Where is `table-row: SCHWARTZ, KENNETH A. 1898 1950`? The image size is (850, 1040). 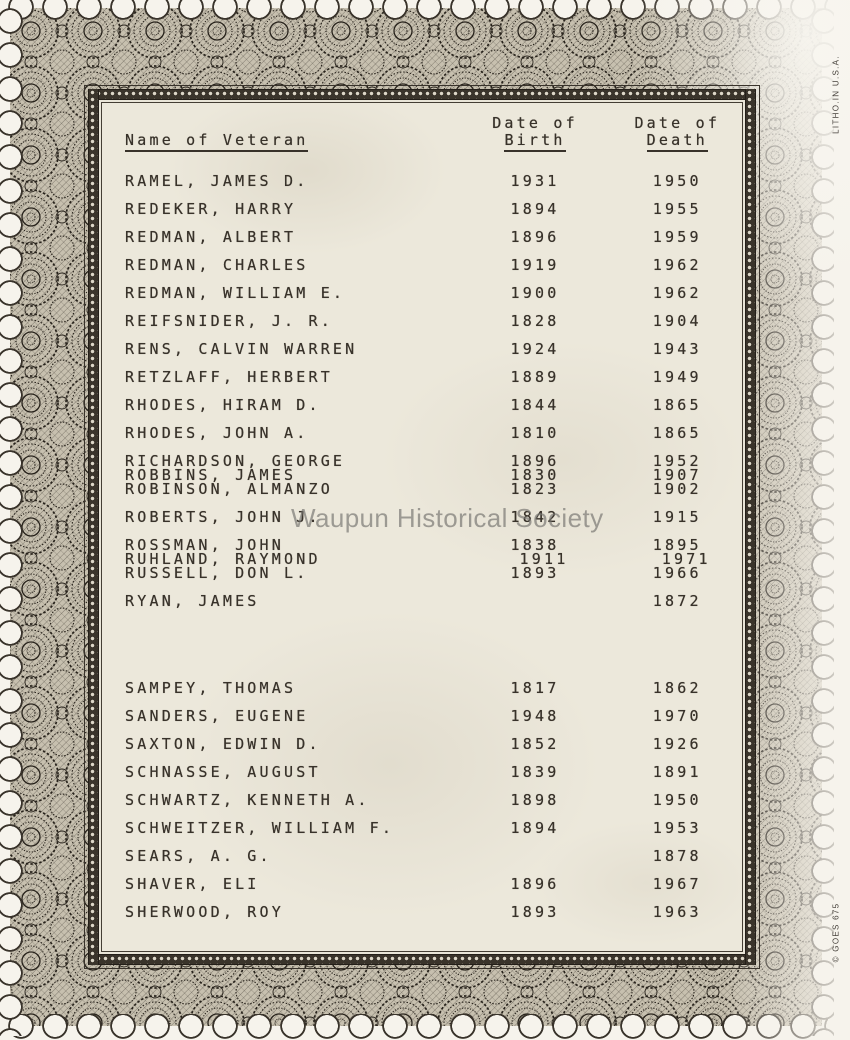
table-row: SCHWARTZ, KENNETH A. 1898 1950 is located at coordinates (422, 800).